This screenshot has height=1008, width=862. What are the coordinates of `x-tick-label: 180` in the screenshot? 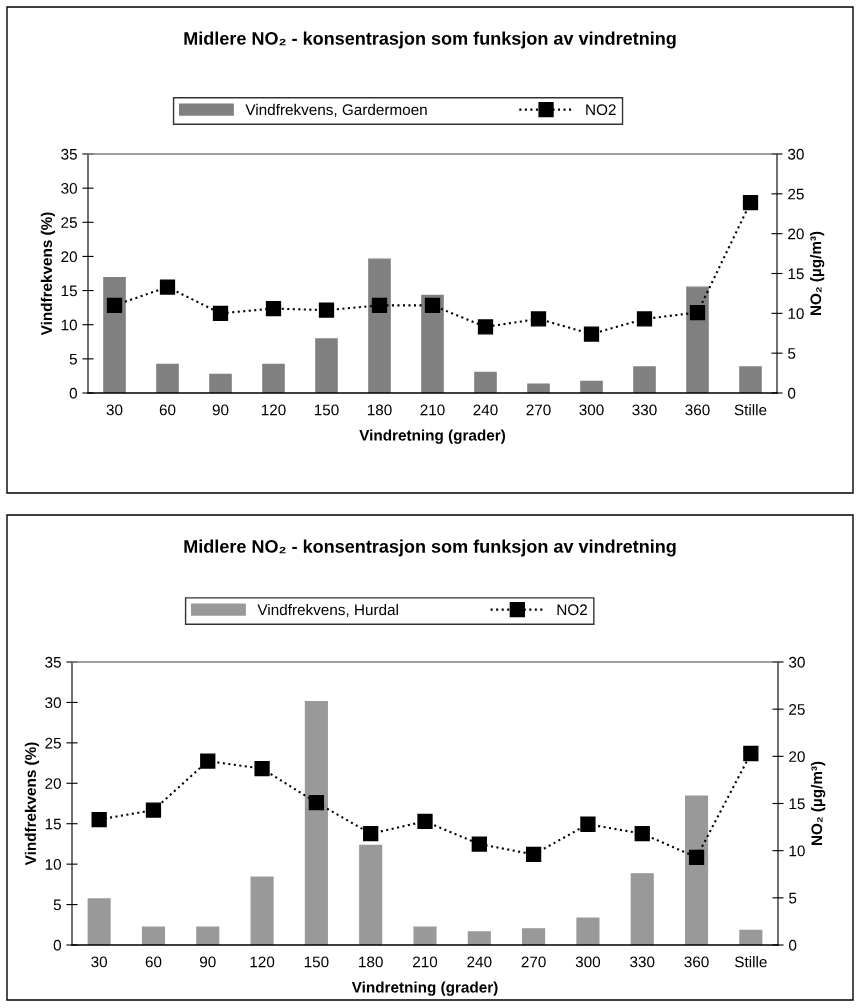 It's located at (371, 962).